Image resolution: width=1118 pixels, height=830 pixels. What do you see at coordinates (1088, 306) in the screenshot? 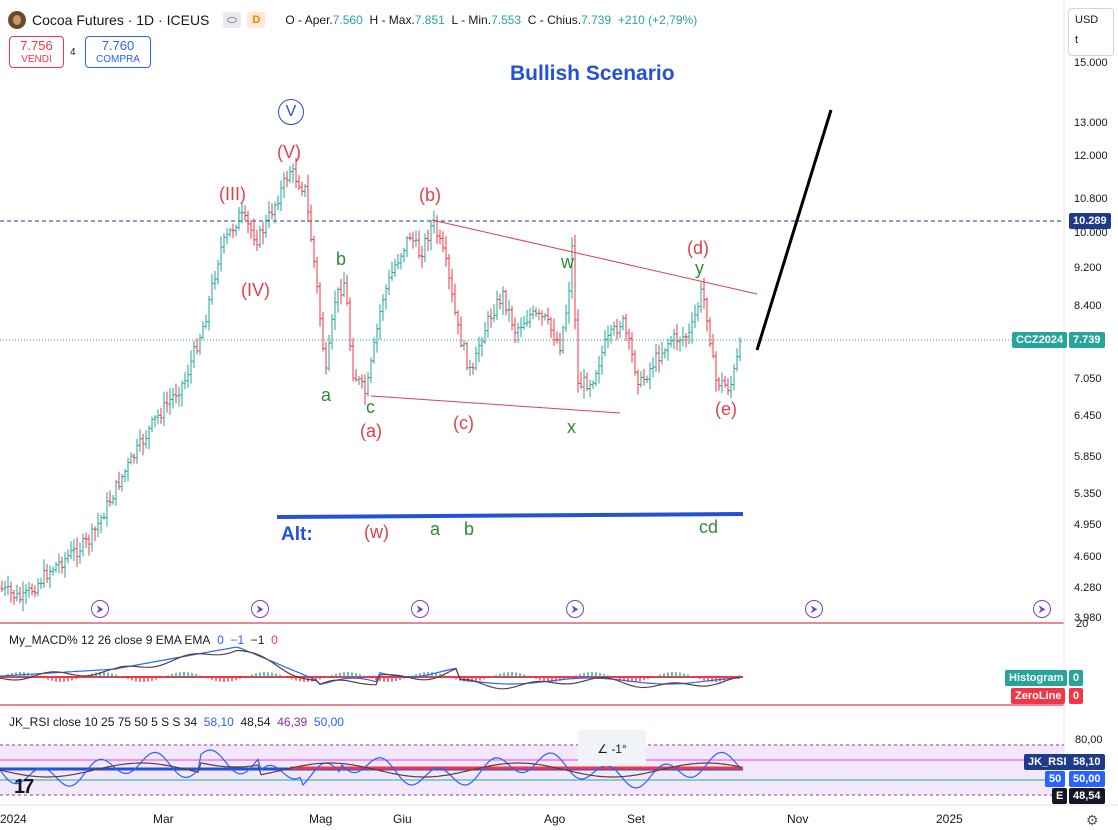
I see `price-tick: 8.400` at bounding box center [1088, 306].